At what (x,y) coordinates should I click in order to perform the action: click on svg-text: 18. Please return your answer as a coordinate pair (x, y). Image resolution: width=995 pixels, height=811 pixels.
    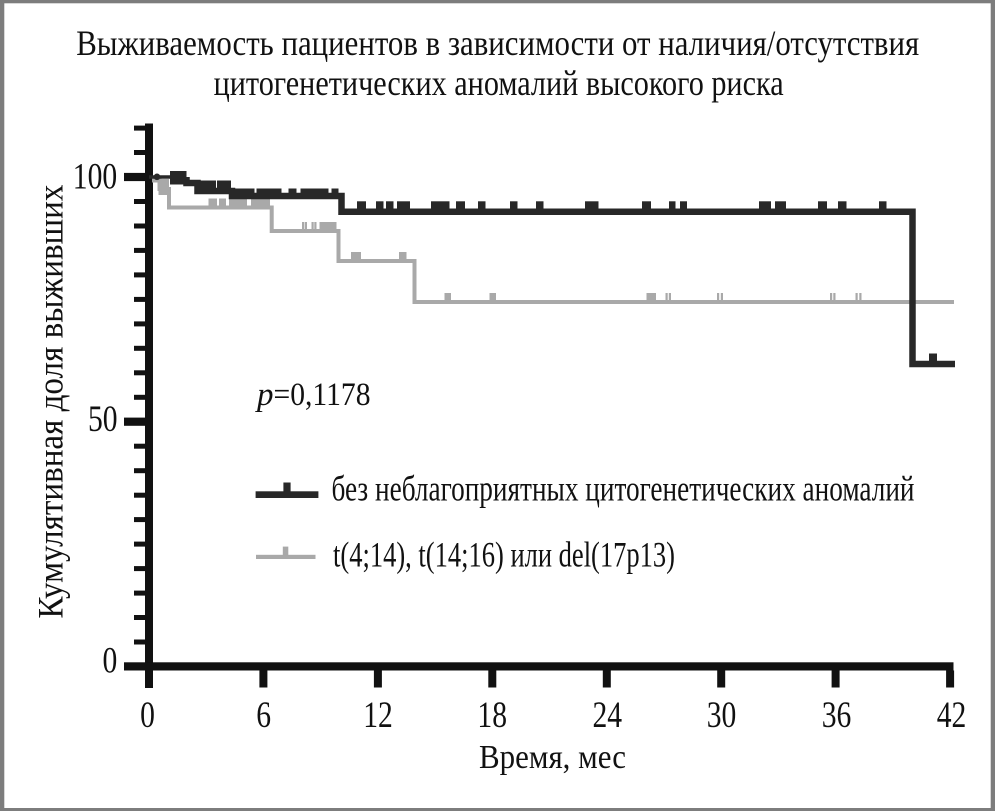
    Looking at the image, I should click on (492, 715).